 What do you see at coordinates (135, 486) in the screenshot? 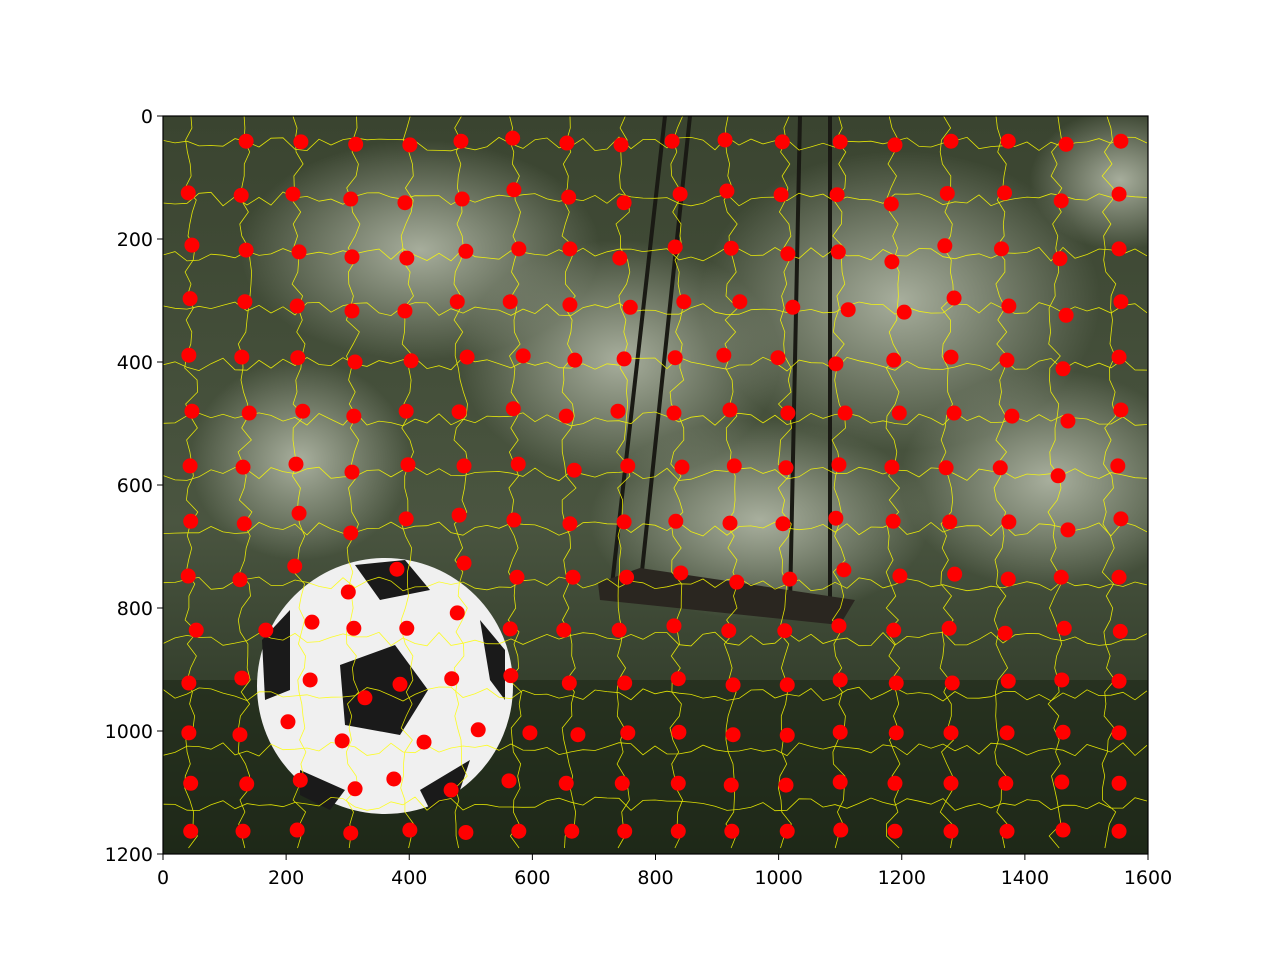
I see `y-tick-label: 600` at bounding box center [135, 486].